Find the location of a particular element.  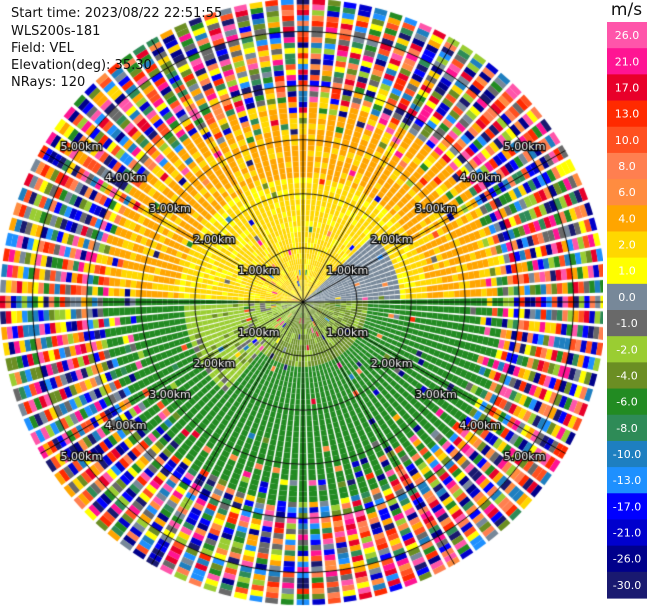

colorbar-tick-label: -8.0 is located at coordinates (626, 428).